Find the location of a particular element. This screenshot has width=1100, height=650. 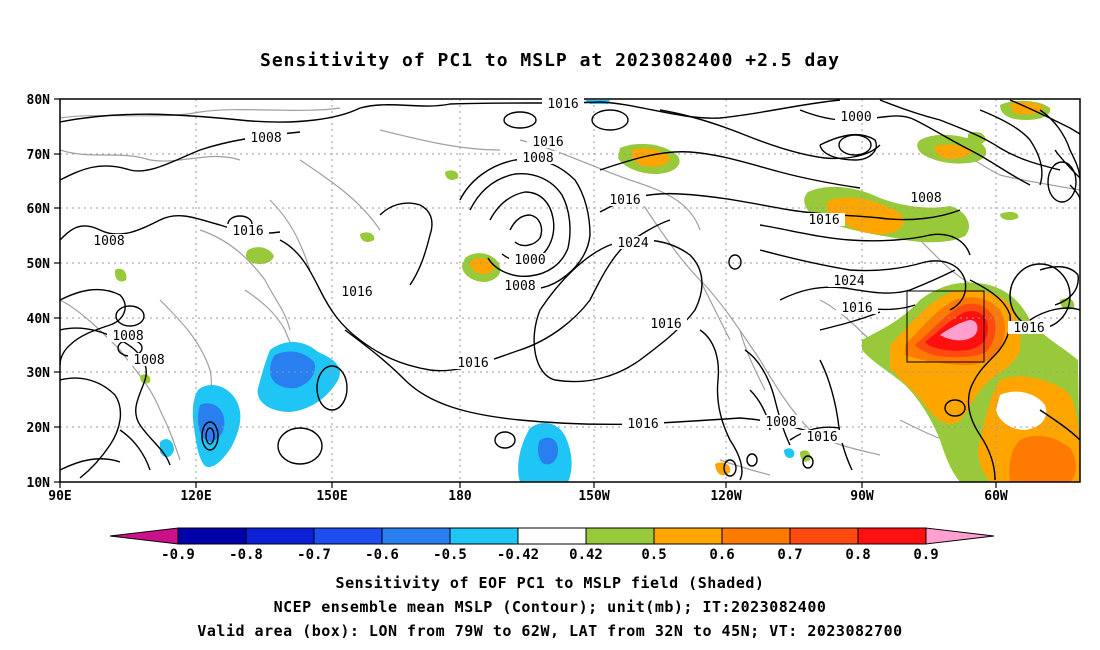

colorbar is located at coordinates (552, 536).